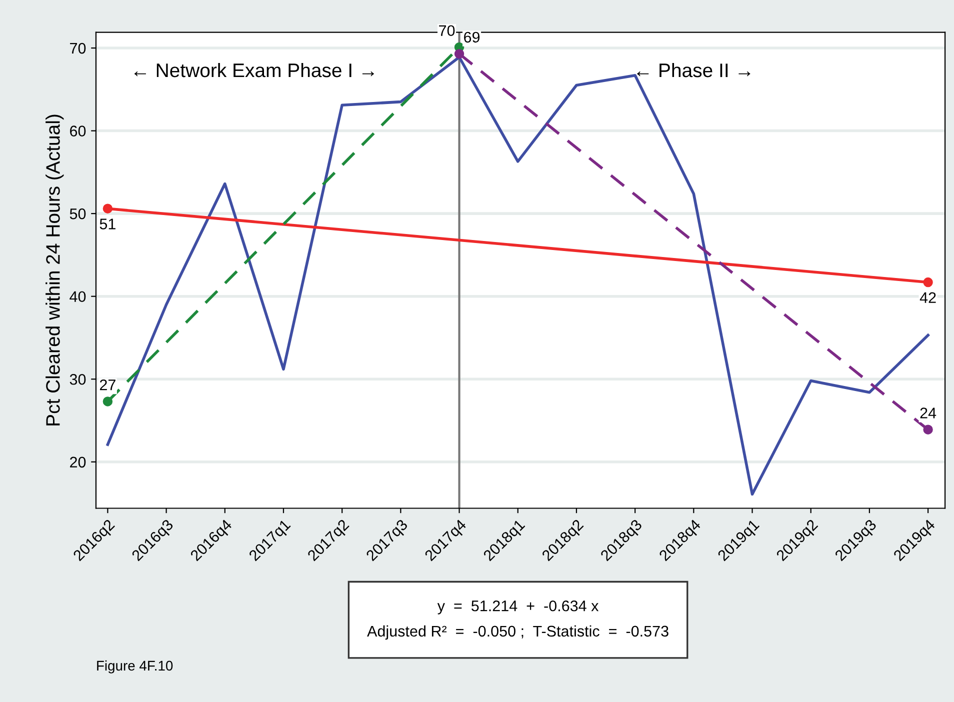 This screenshot has width=954, height=702. Describe the element at coordinates (693, 70) in the screenshot. I see `annotation: ← Phase II →` at that location.